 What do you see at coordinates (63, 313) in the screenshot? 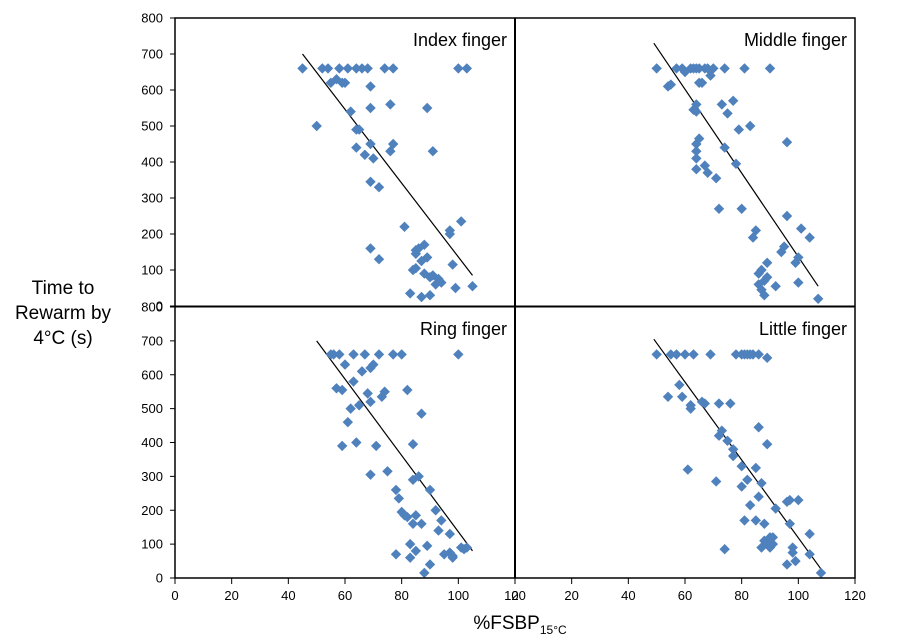
I see `y-axis-label-line-2: Rewarm by` at bounding box center [63, 313].